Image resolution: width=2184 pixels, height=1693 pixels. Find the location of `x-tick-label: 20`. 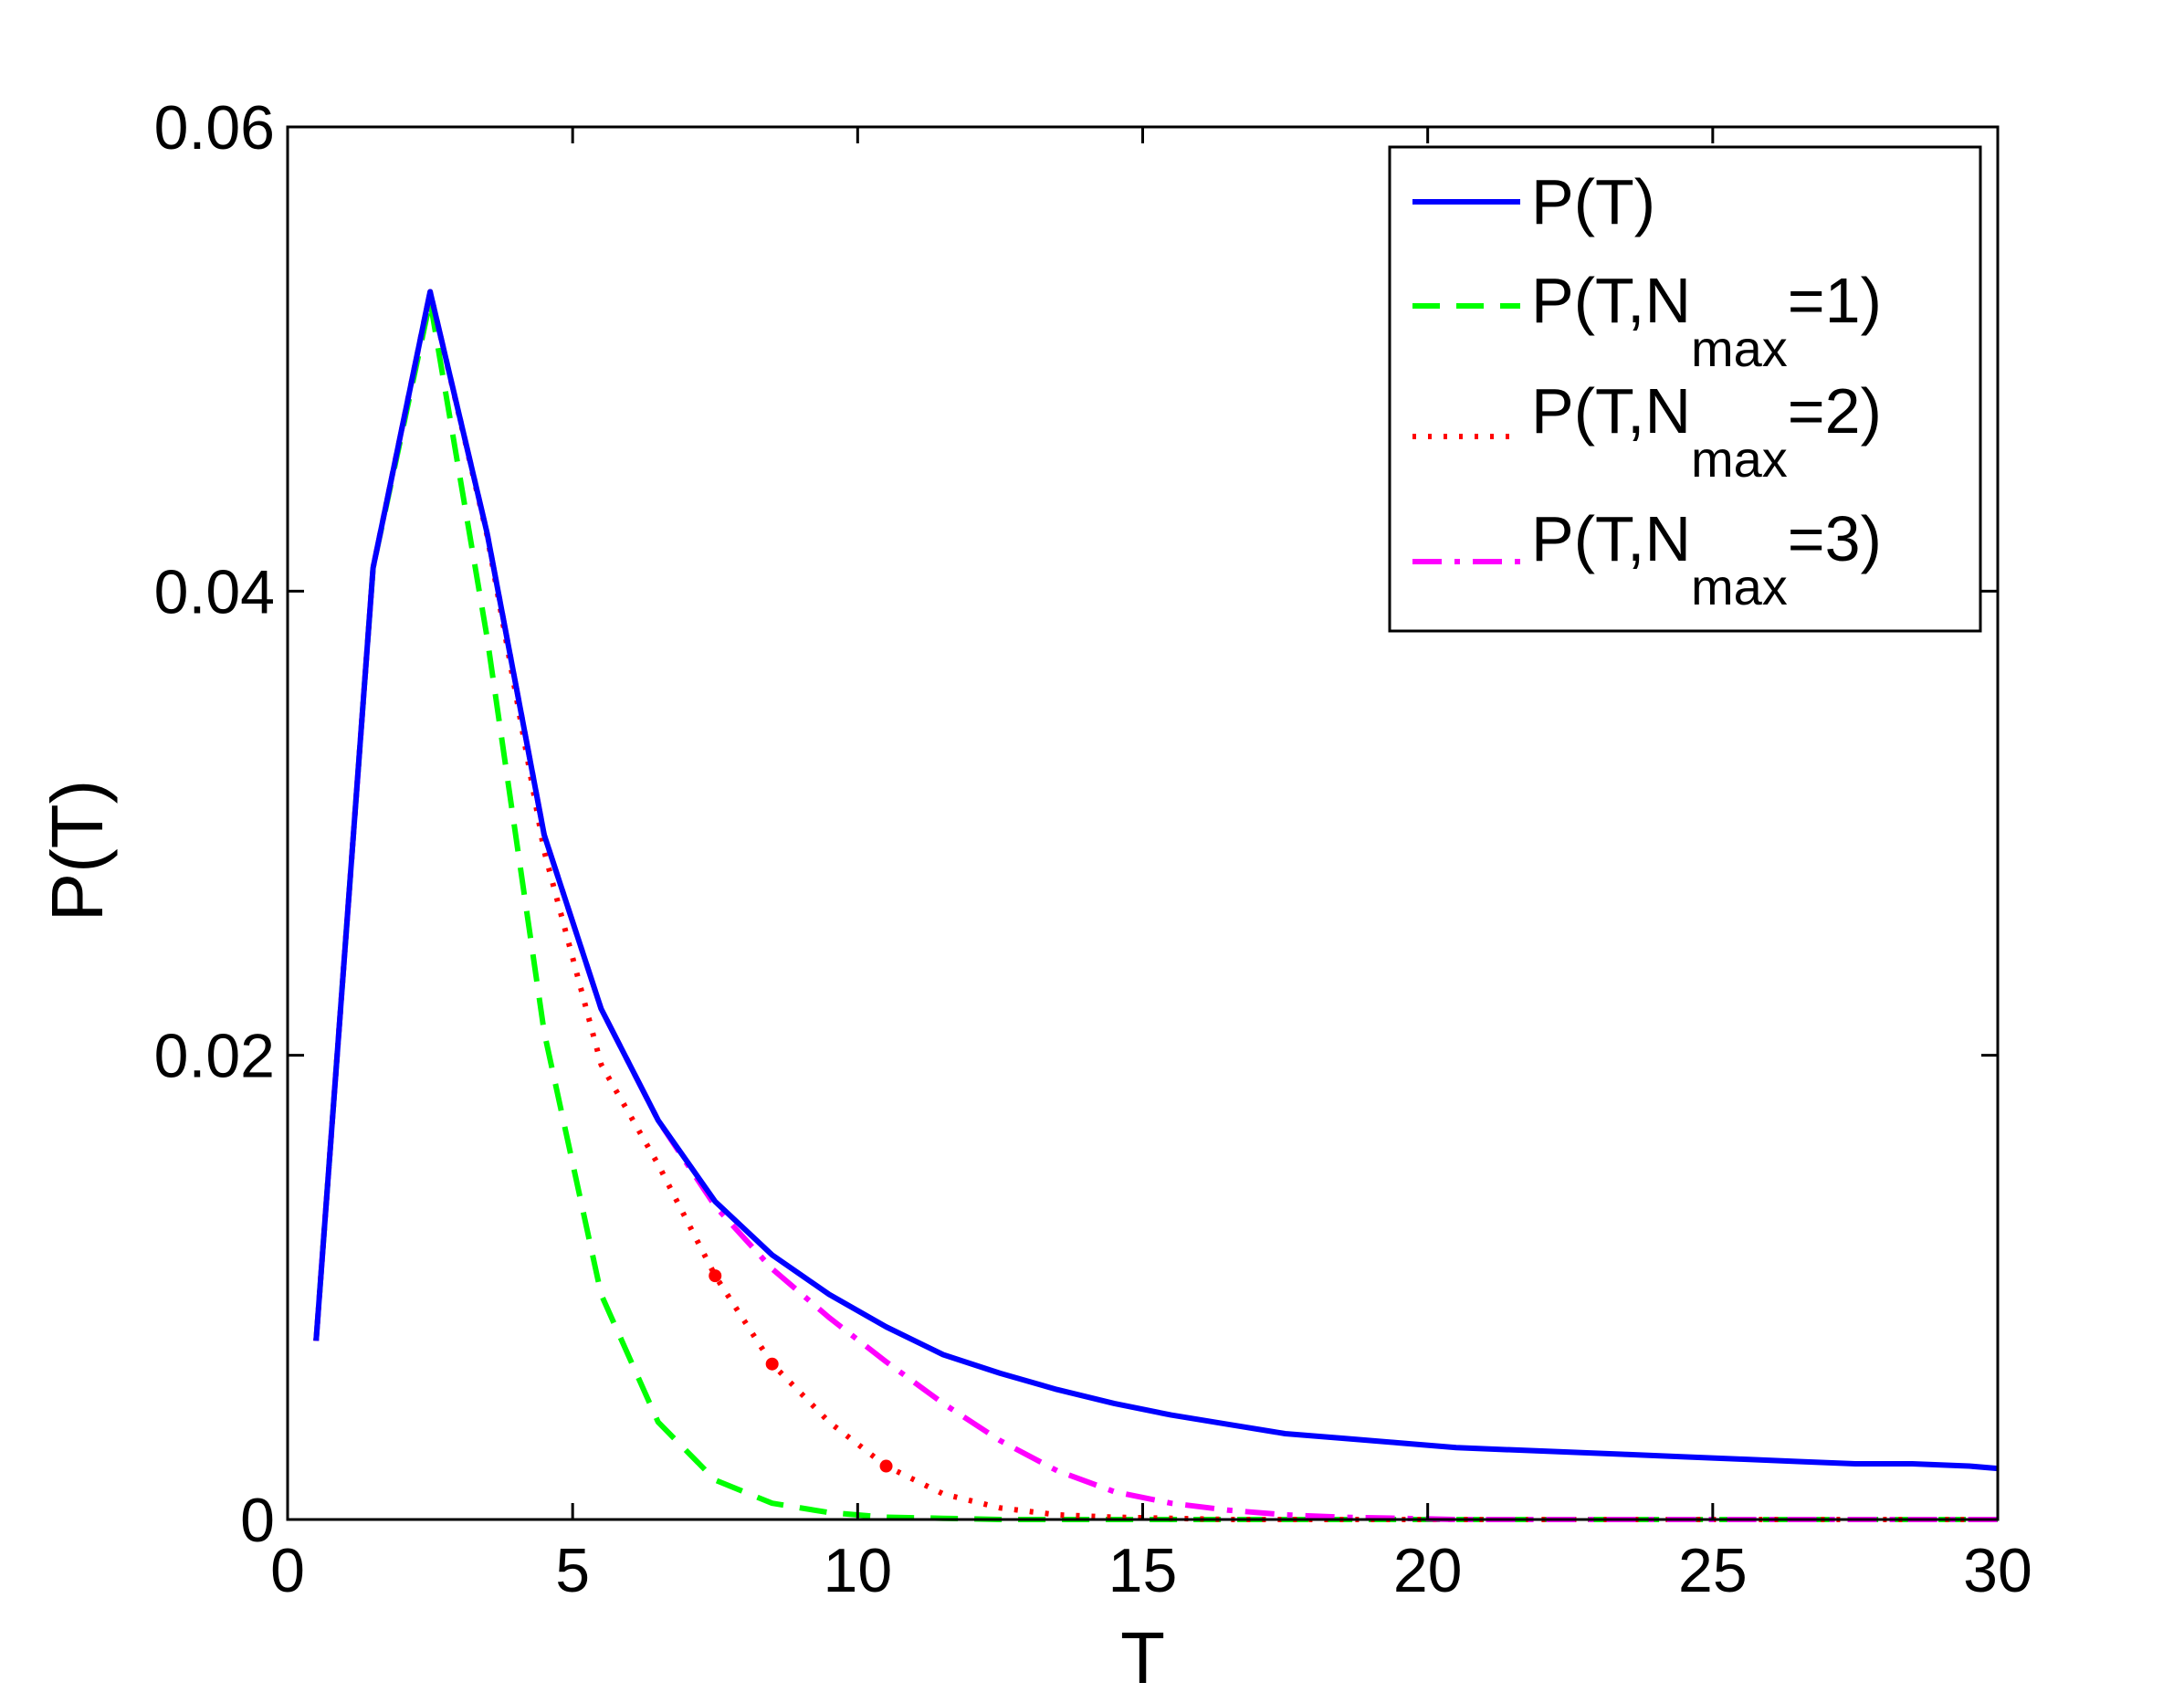

x-tick-label: 20 is located at coordinates (1428, 1571).